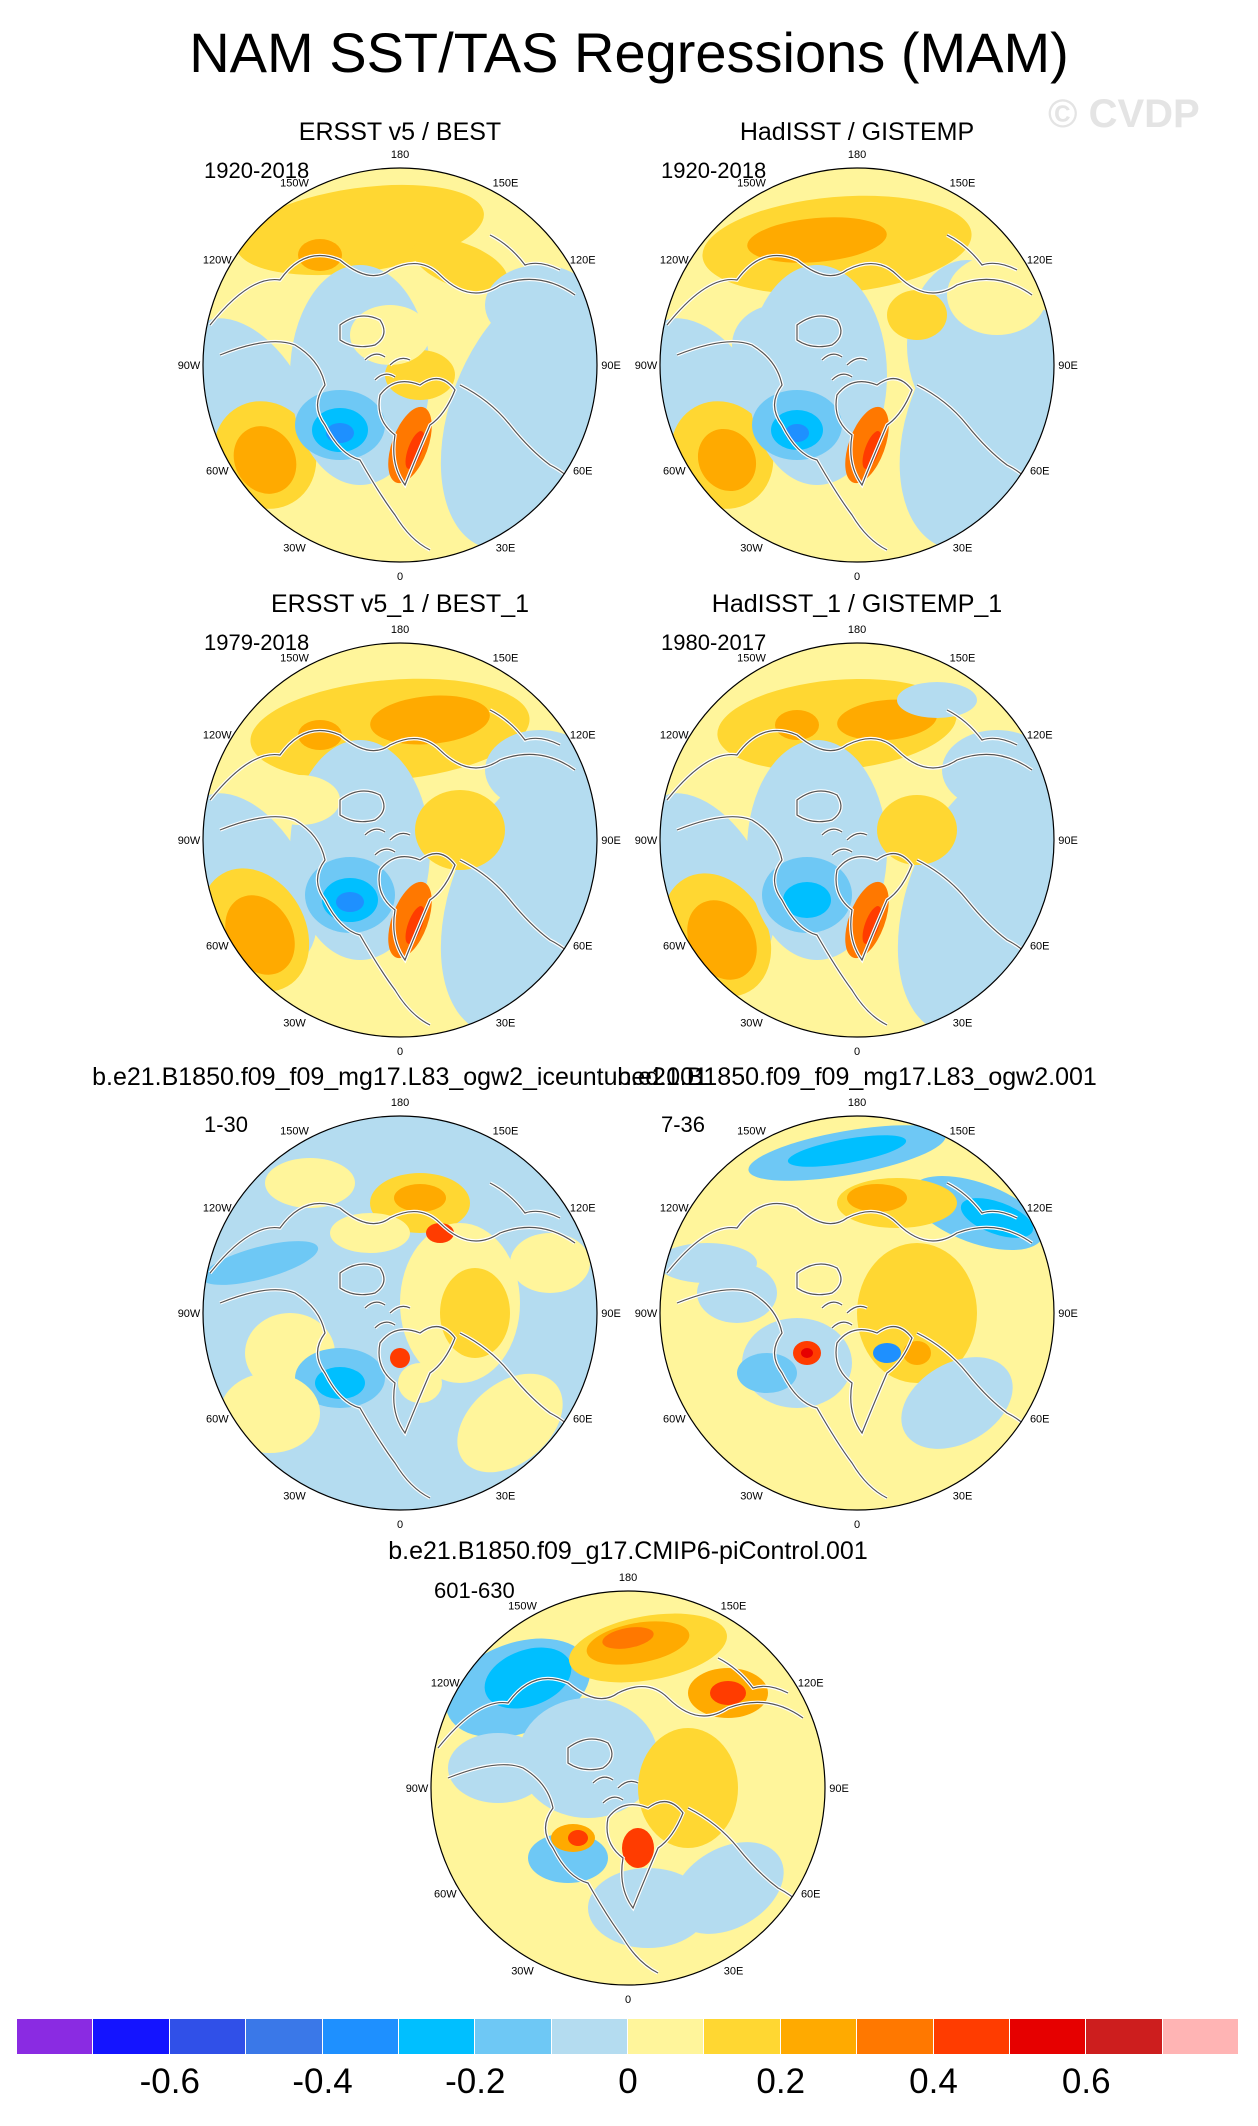 Image resolution: width=1258 pixels, height=2126 pixels. What do you see at coordinates (933, 2081) in the screenshot?
I see `colorbar-tick-label: 0.4` at bounding box center [933, 2081].